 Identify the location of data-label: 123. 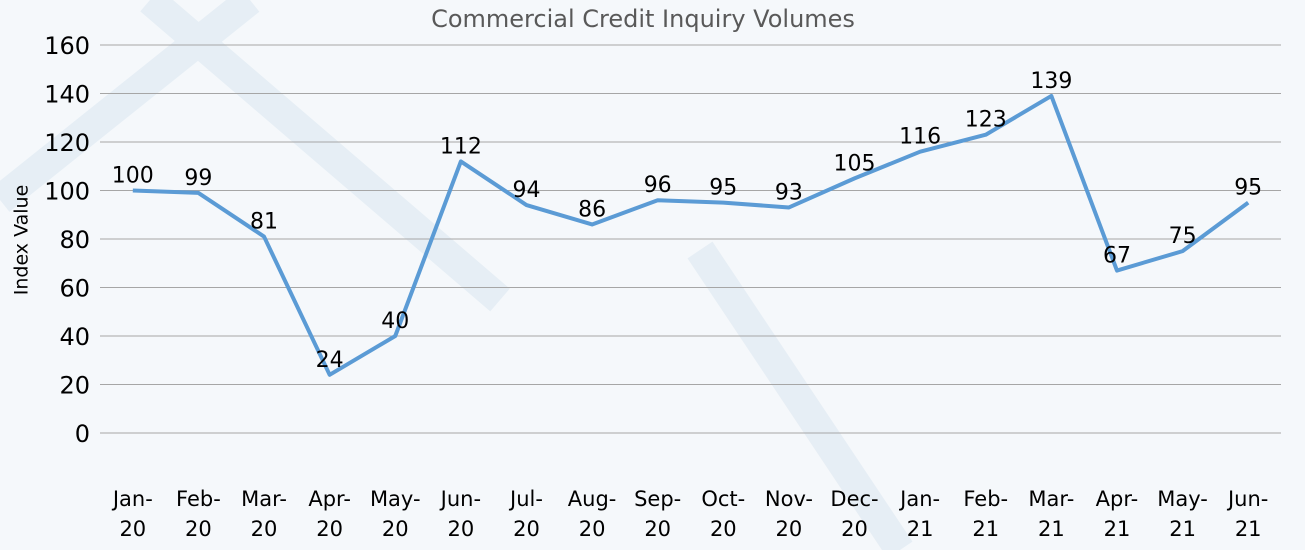
(986, 120).